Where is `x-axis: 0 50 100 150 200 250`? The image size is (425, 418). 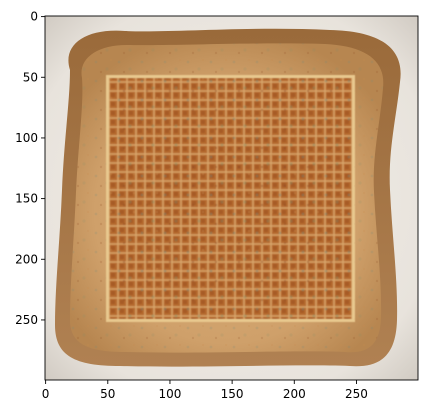 x-axis: 0 50 100 150 200 250 is located at coordinates (205, 390).